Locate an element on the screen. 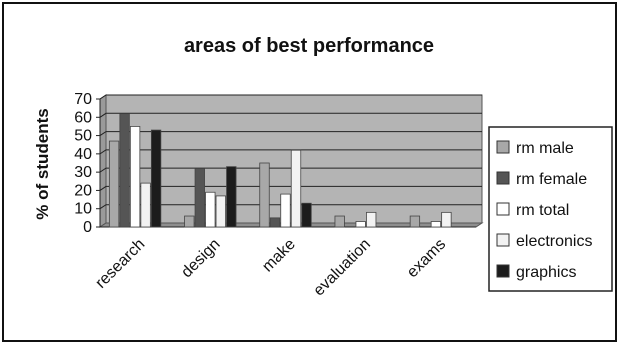 Image resolution: width=621 pixels, height=348 pixels. legend-label: graphics is located at coordinates (546, 272).